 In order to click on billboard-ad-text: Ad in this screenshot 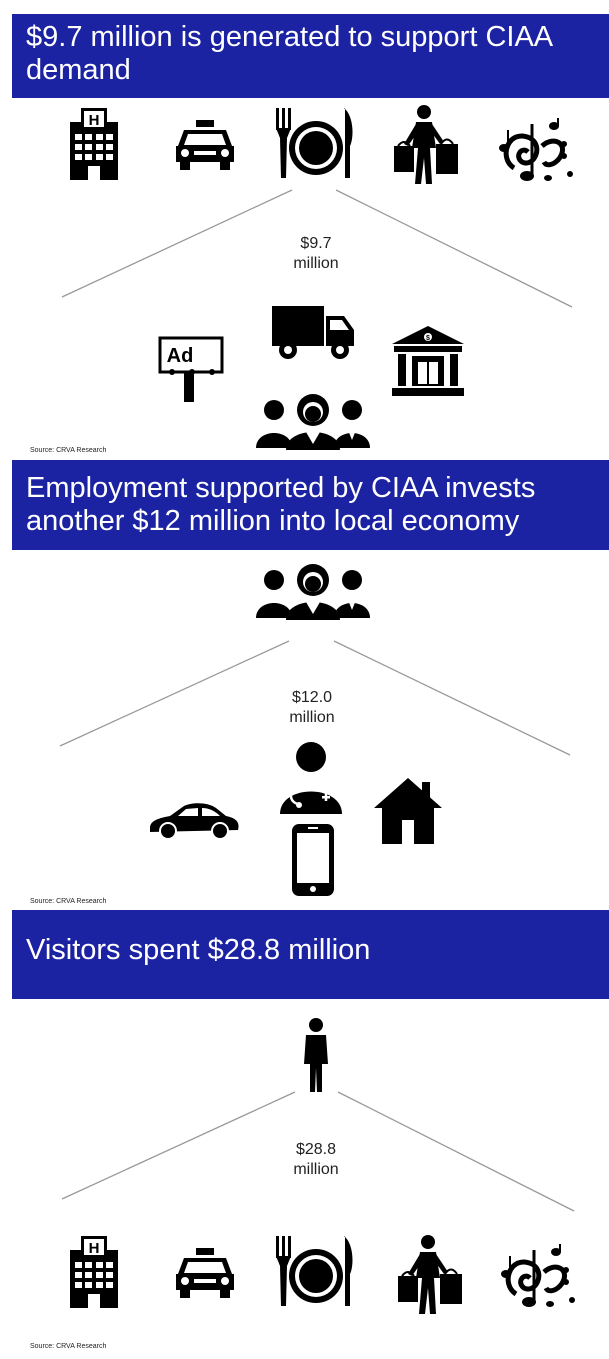, I will do `click(180, 356)`.